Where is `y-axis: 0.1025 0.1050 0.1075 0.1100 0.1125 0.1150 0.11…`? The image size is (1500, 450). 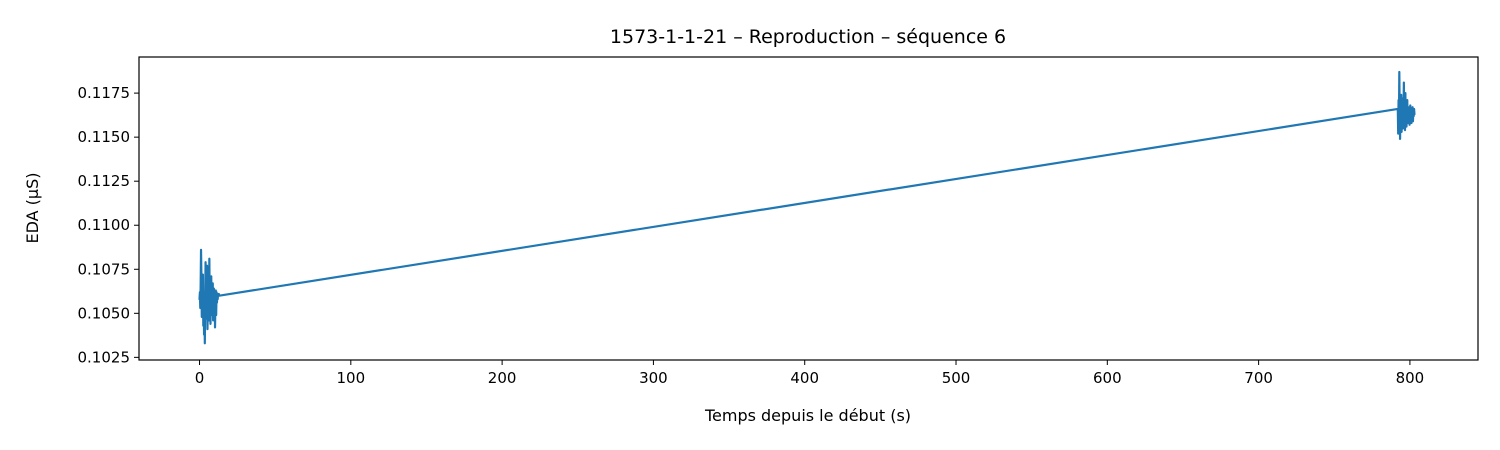
y-axis: 0.1025 0.1050 0.1075 0.1100 0.1125 0.1150 0.11… is located at coordinates (108, 225).